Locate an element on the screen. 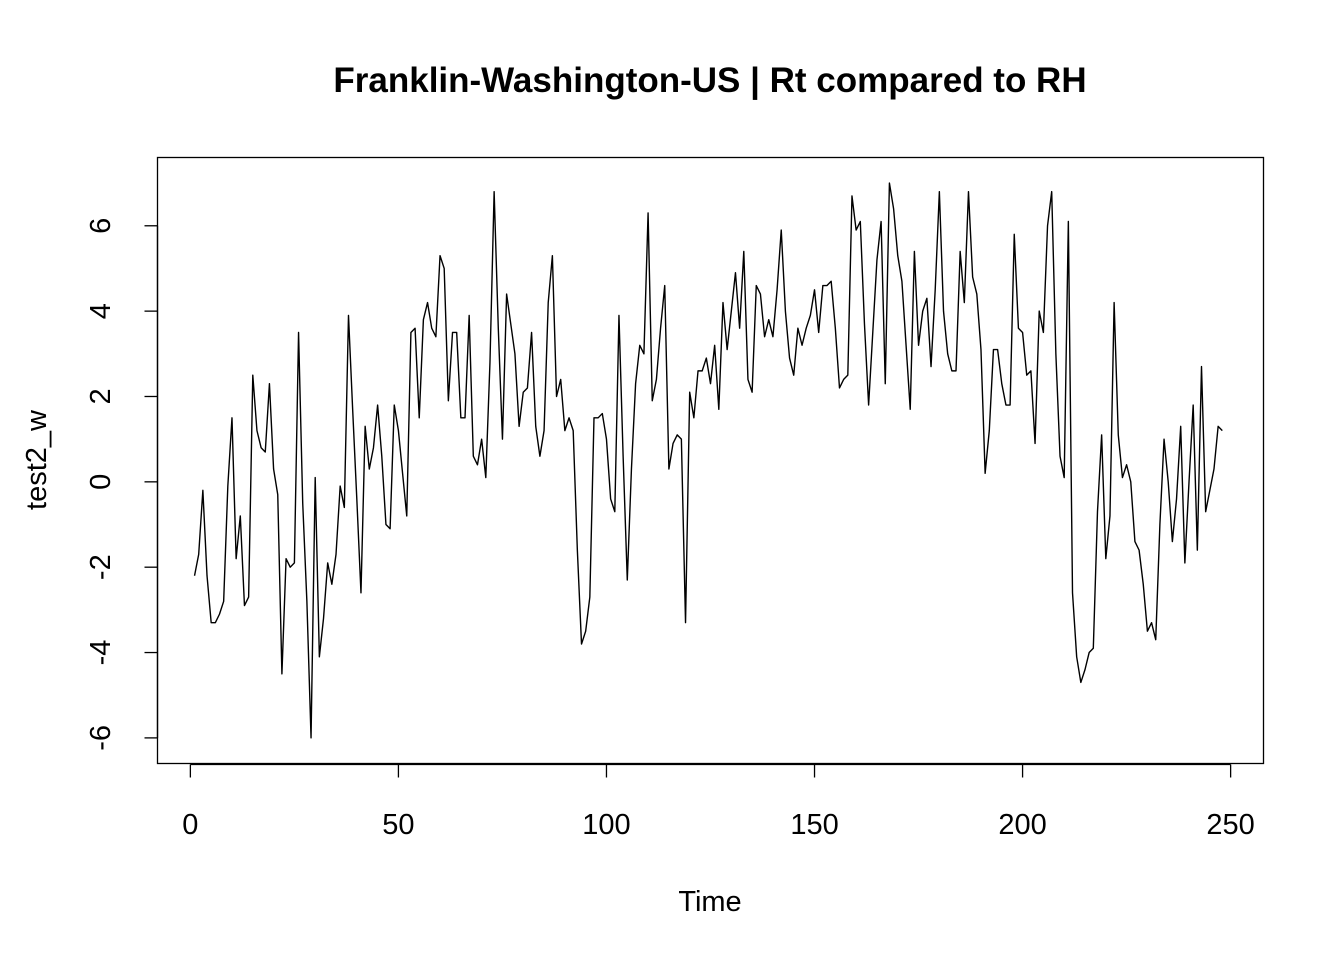 Image resolution: width=1344 pixels, height=960 pixels. y-tick-label: 4 is located at coordinates (101, 311).